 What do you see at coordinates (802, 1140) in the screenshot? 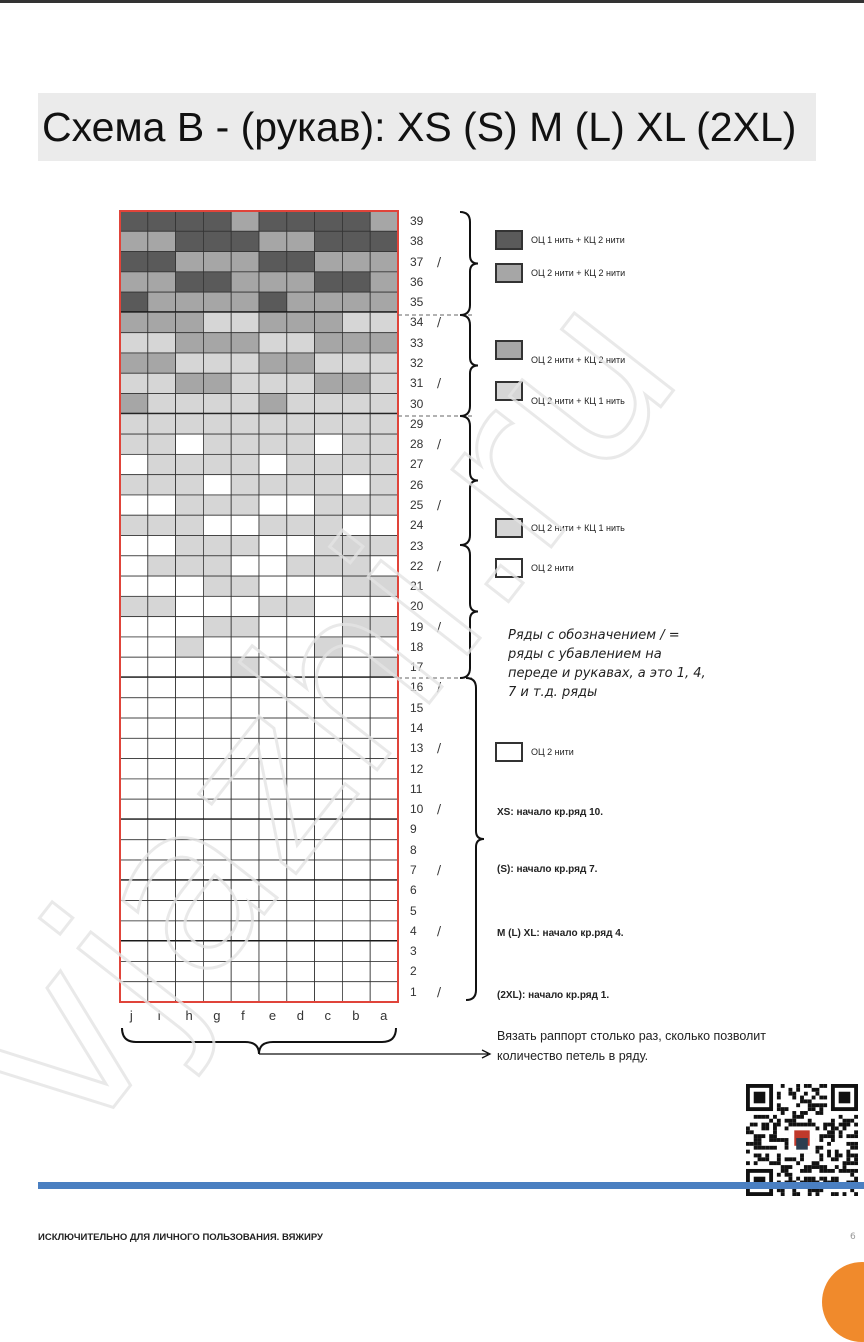
I see `qr-code` at bounding box center [802, 1140].